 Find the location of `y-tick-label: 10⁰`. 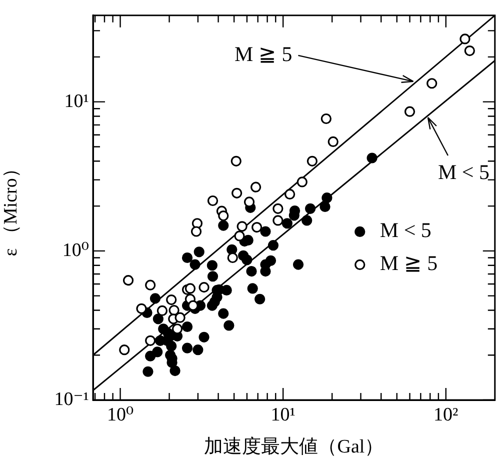

y-tick-label: 10⁰ is located at coordinates (76, 250).